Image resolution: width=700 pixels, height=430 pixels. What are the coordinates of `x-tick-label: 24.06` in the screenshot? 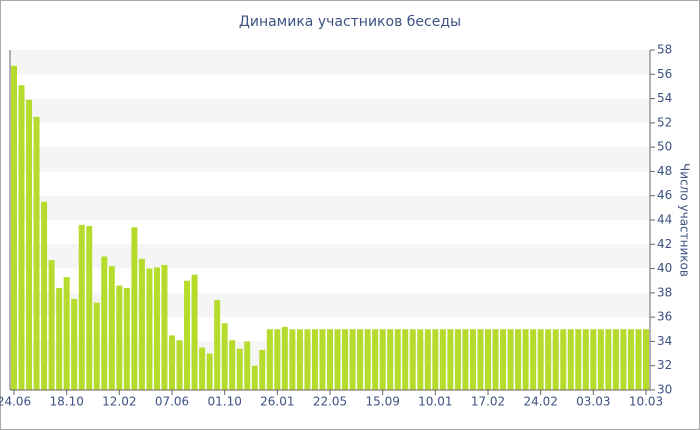 It's located at (15, 402).